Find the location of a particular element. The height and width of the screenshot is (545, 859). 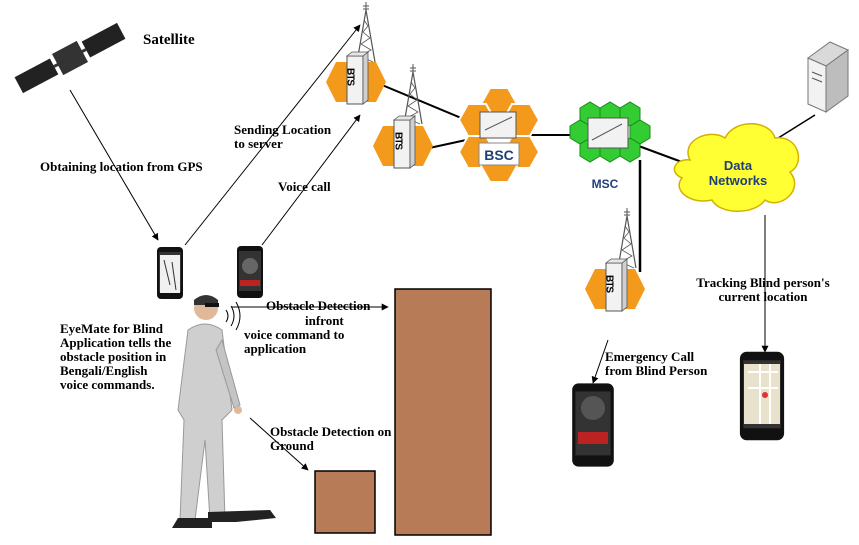

data-networks-label: Data Networks is located at coordinates (738, 173).